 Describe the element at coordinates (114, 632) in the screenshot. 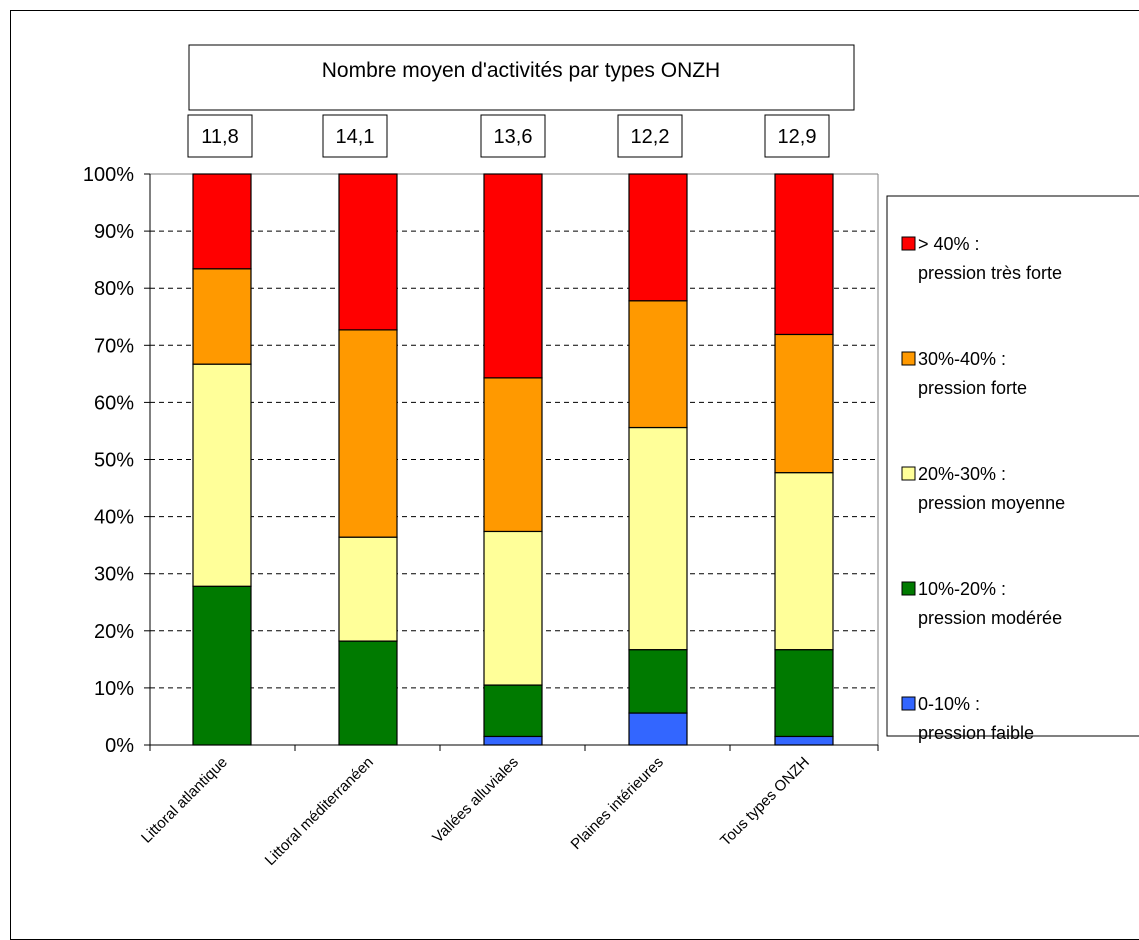

I see `y-tick-label: 20%` at that location.